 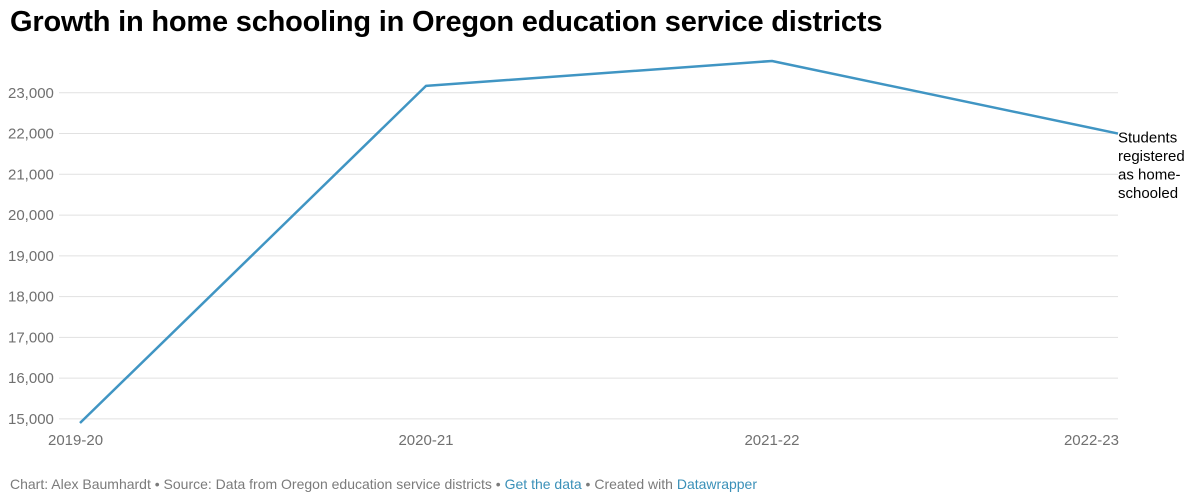 What do you see at coordinates (31, 215) in the screenshot?
I see `y-tick-label: 20,000` at bounding box center [31, 215].